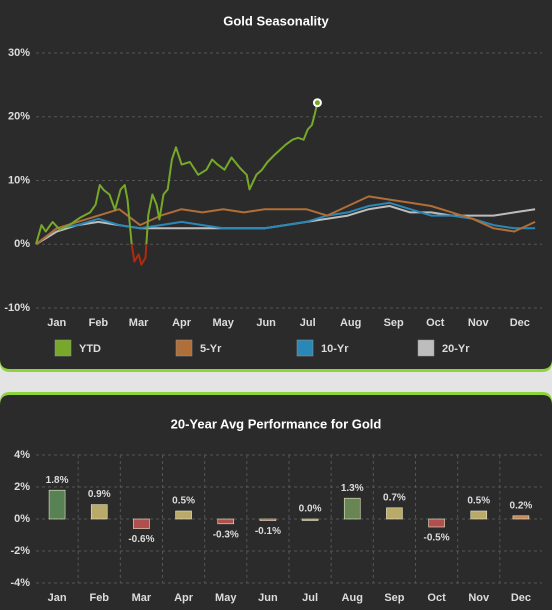  What do you see at coordinates (352, 488) in the screenshot?
I see `value-label: 1.3%` at bounding box center [352, 488].